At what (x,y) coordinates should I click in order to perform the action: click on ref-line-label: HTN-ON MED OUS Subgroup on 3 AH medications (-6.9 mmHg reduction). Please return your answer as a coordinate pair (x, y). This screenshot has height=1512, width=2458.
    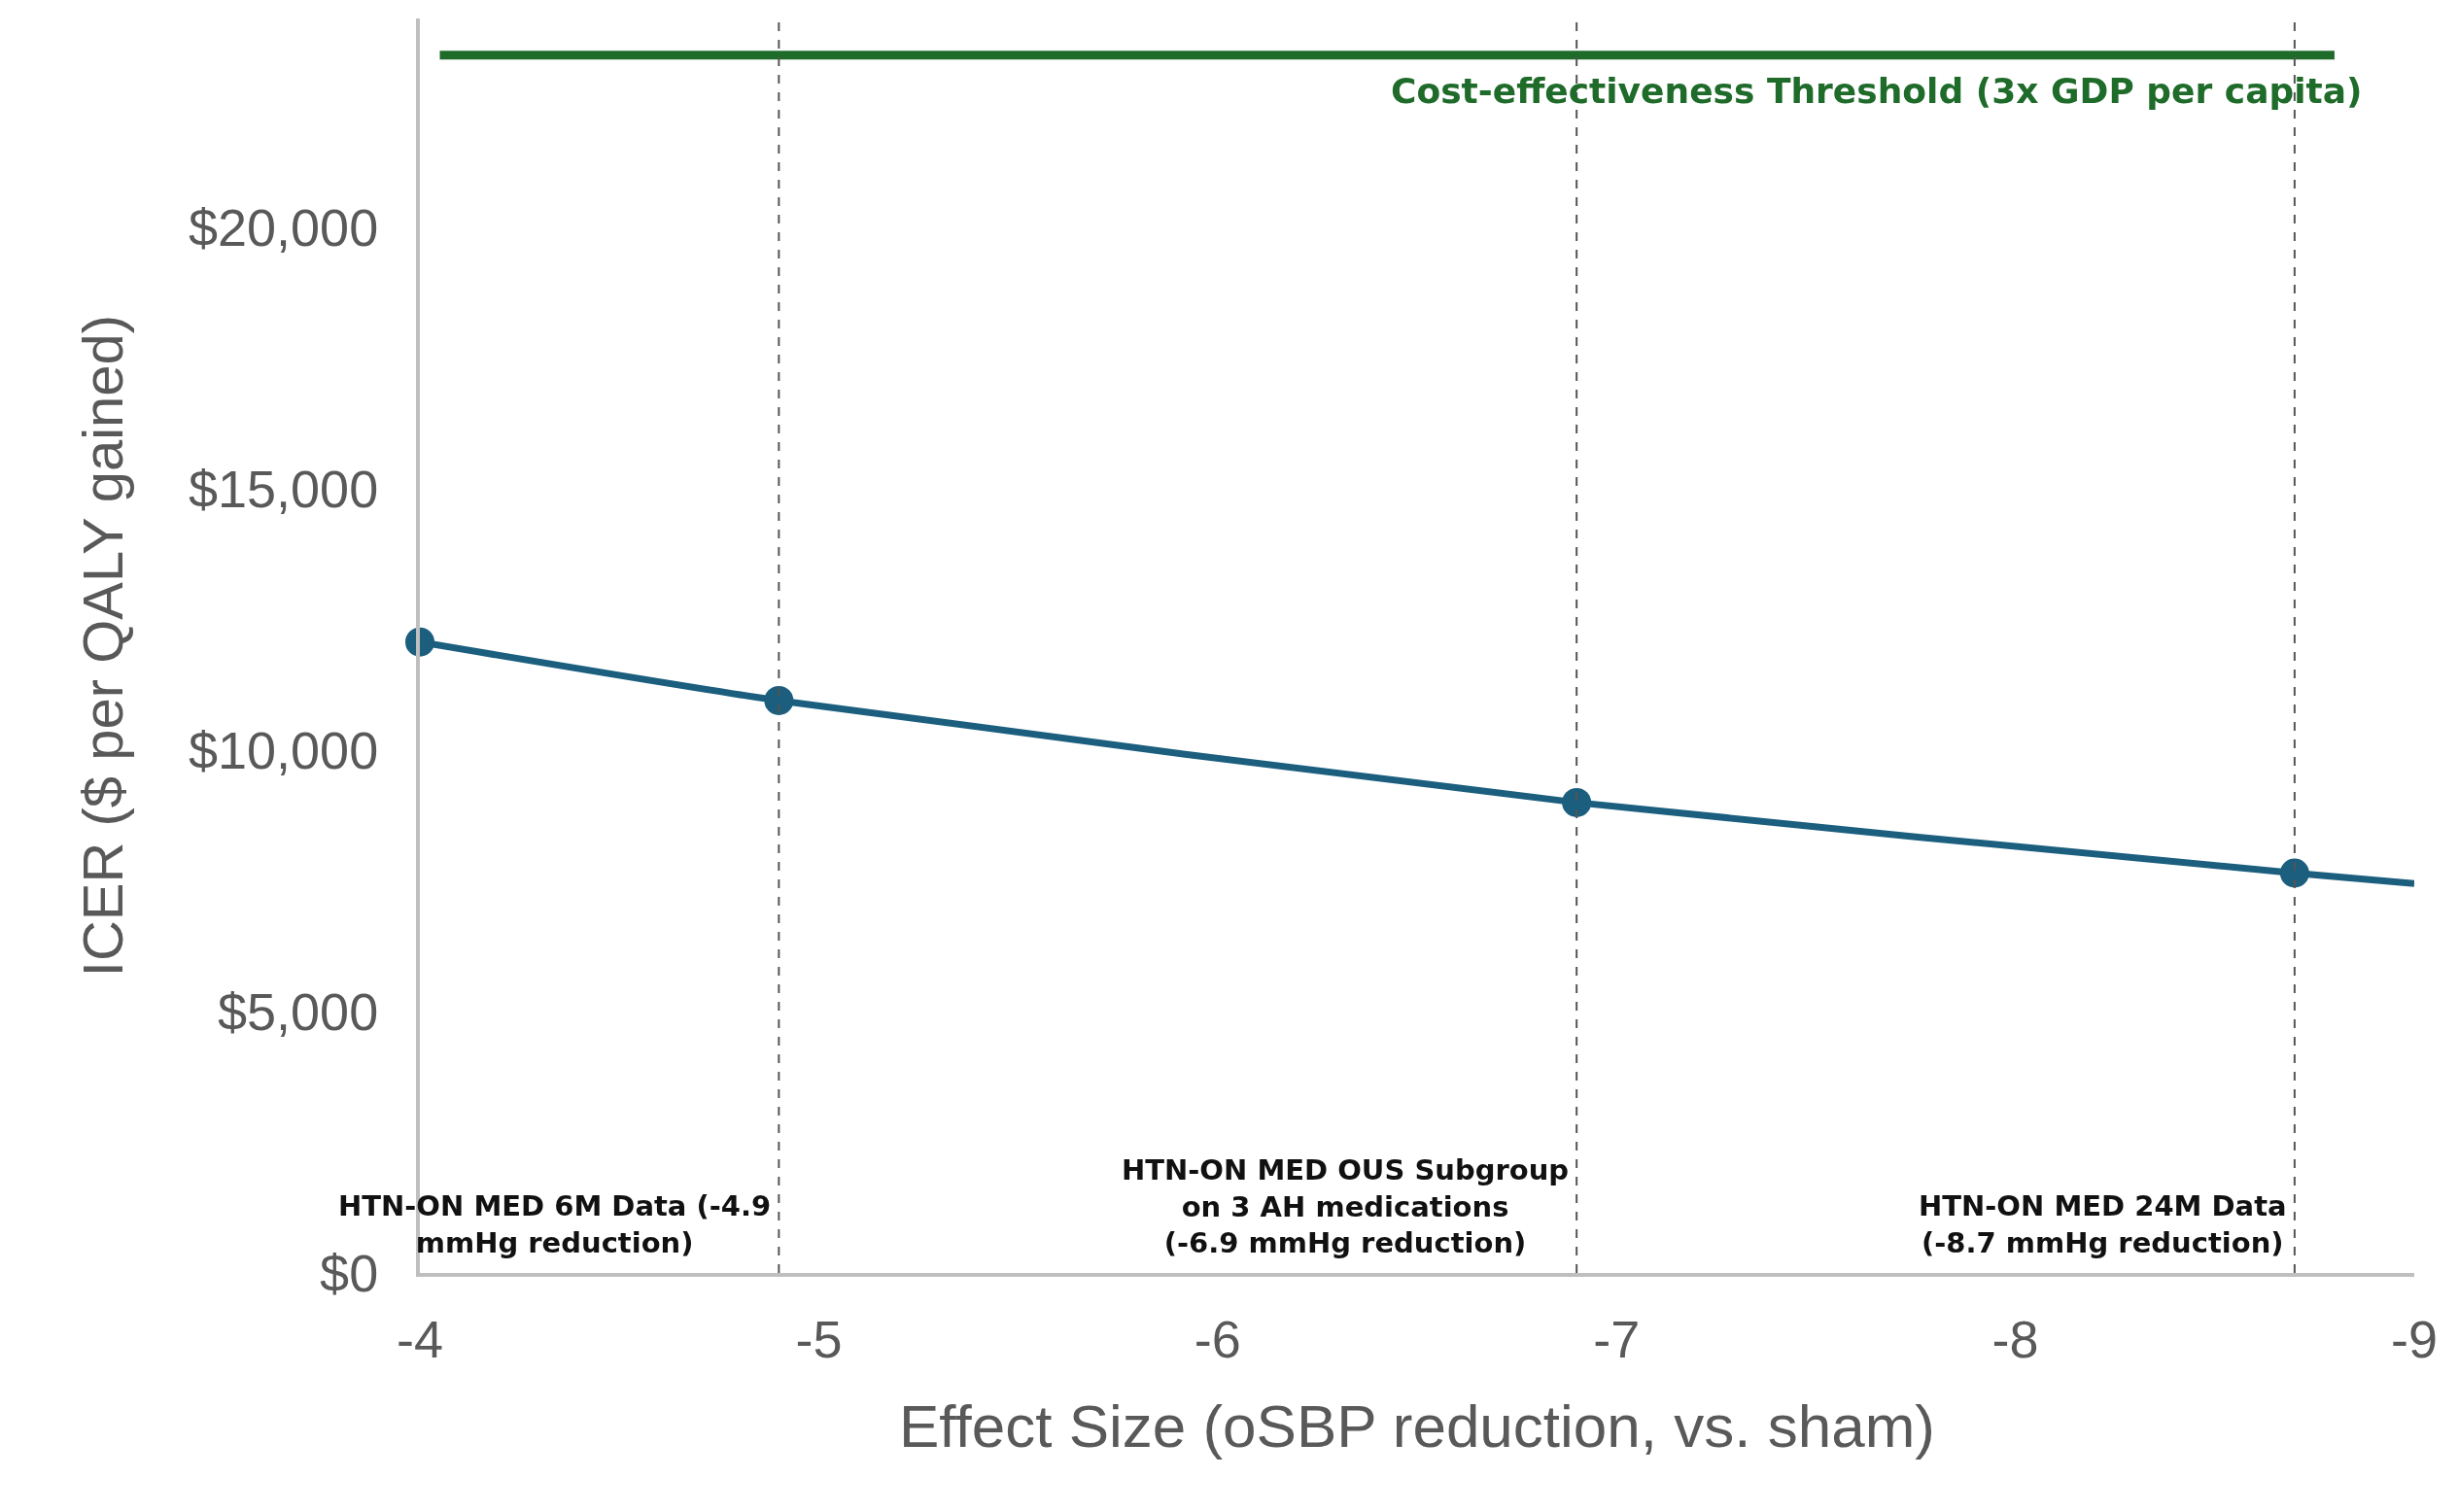
    Looking at the image, I should click on (1346, 1206).